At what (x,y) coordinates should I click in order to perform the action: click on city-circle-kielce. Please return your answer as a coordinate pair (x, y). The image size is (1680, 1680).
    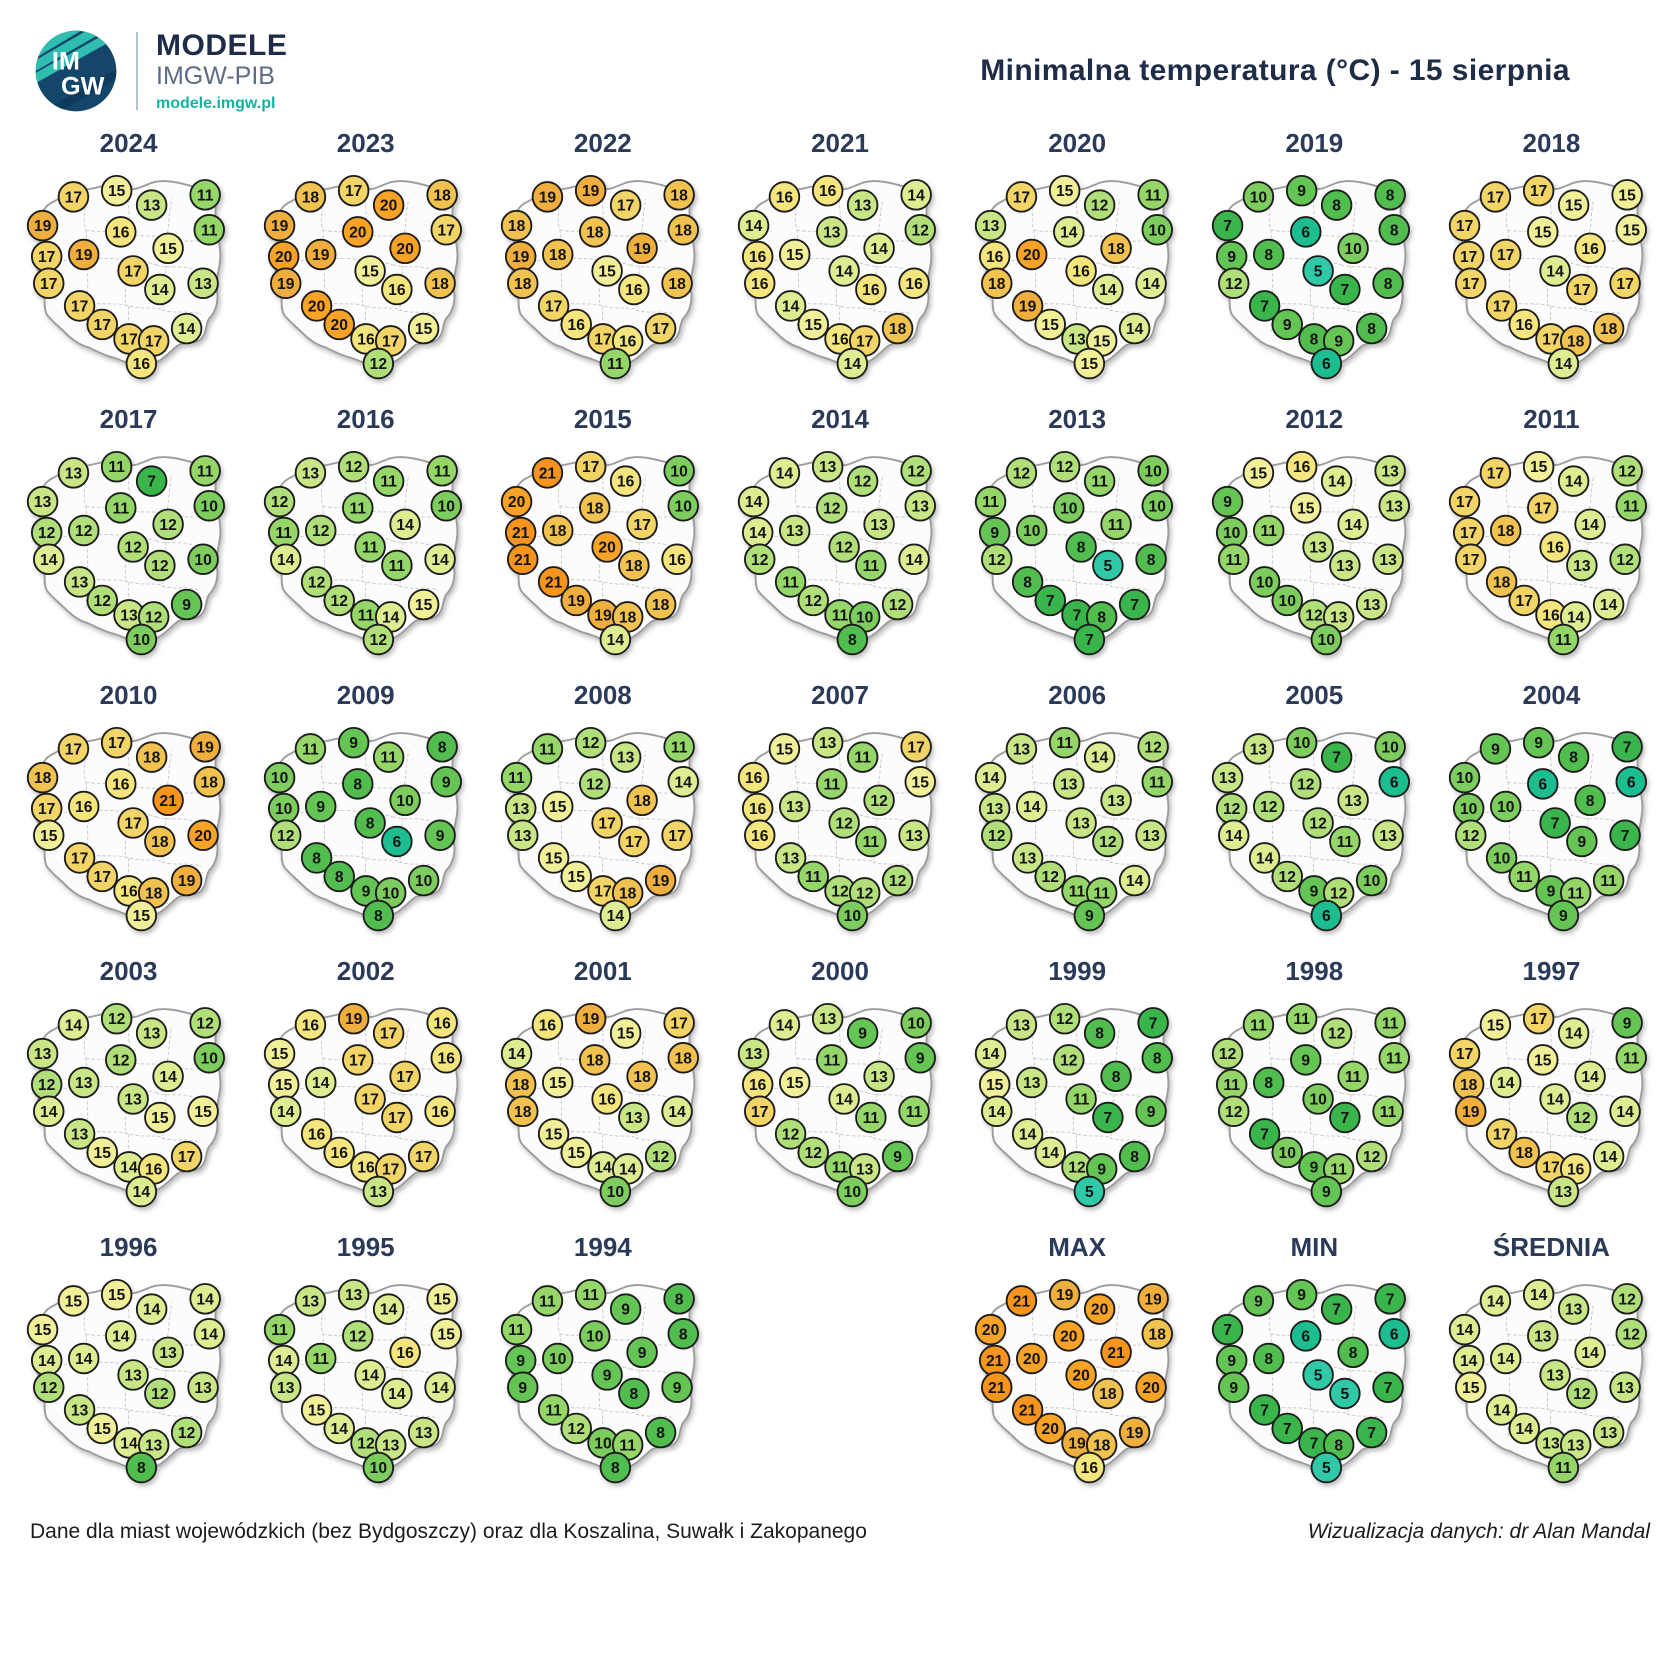
    Looking at the image, I should click on (1582, 565).